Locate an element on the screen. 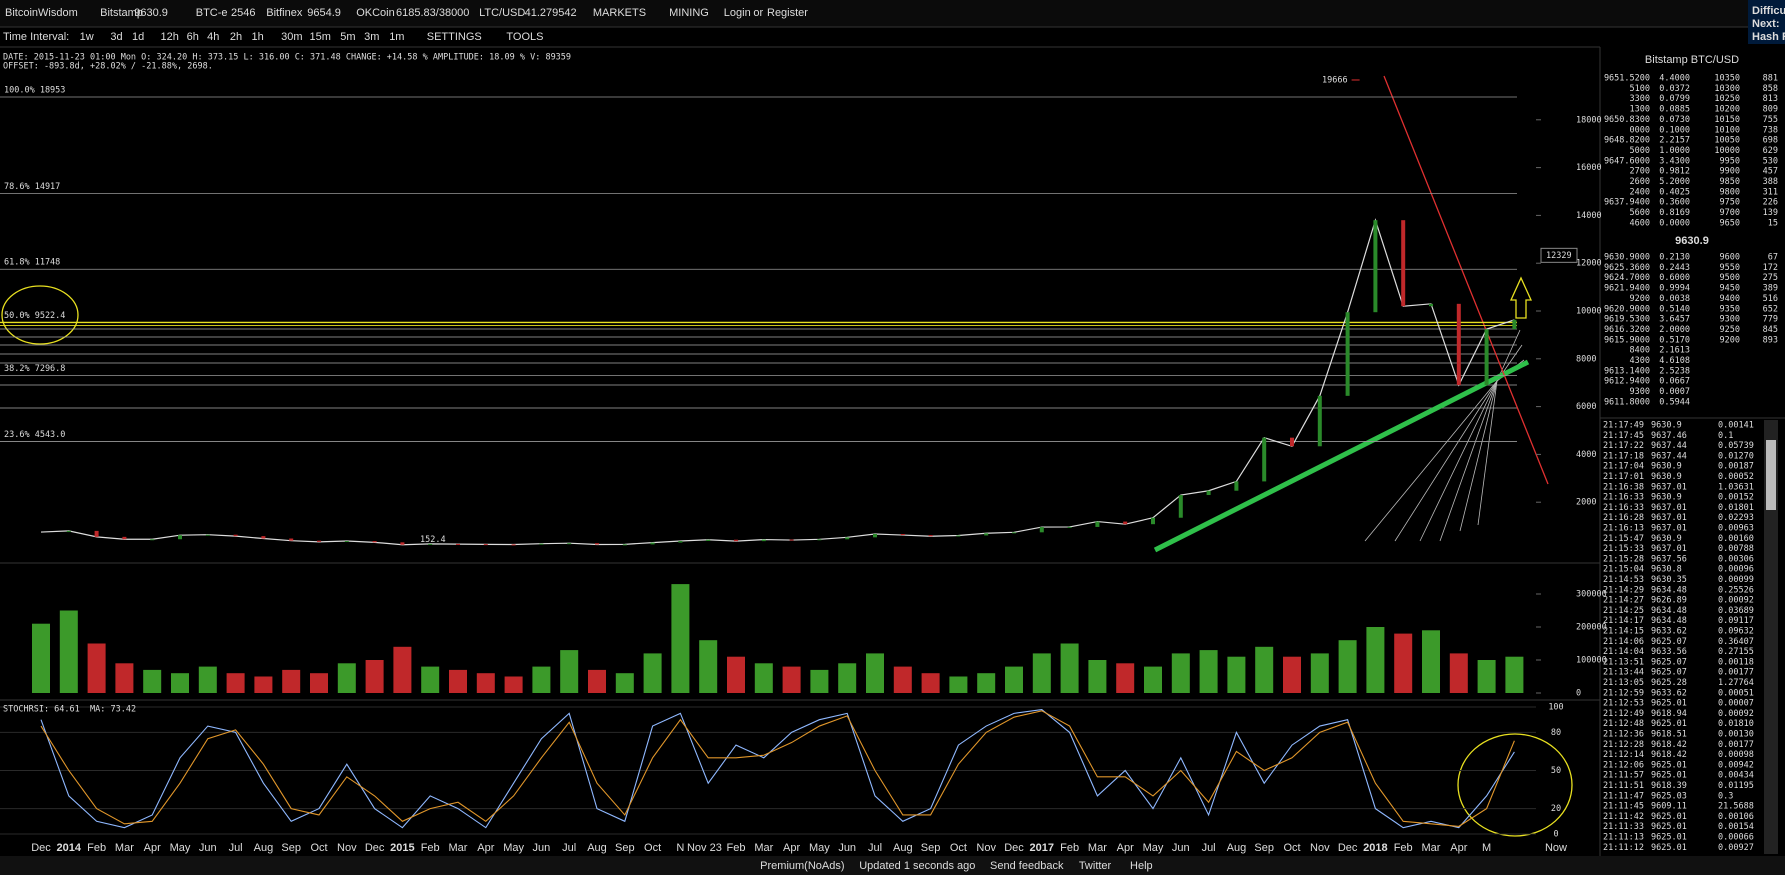 Image resolution: width=1785 pixels, height=875 pixels. y-tick-label: 12000 is located at coordinates (1589, 264).